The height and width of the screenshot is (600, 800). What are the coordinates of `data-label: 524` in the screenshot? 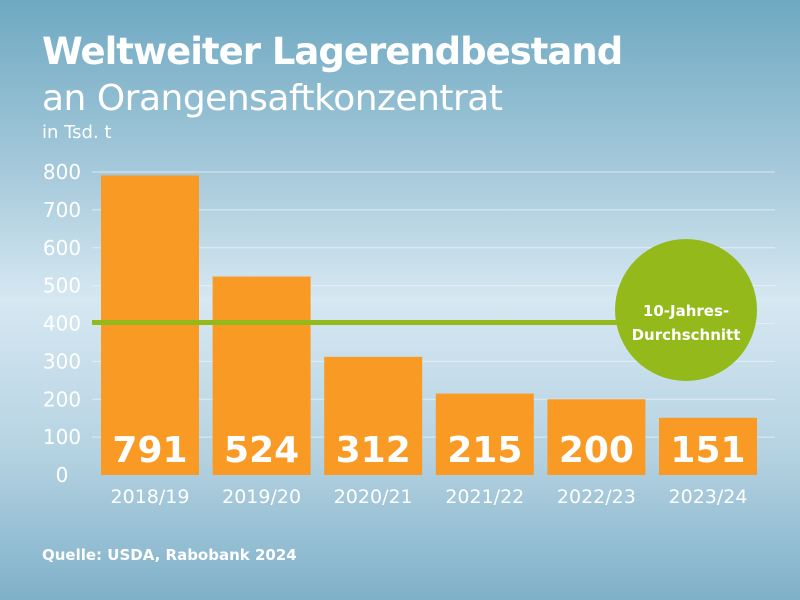 It's located at (261, 450).